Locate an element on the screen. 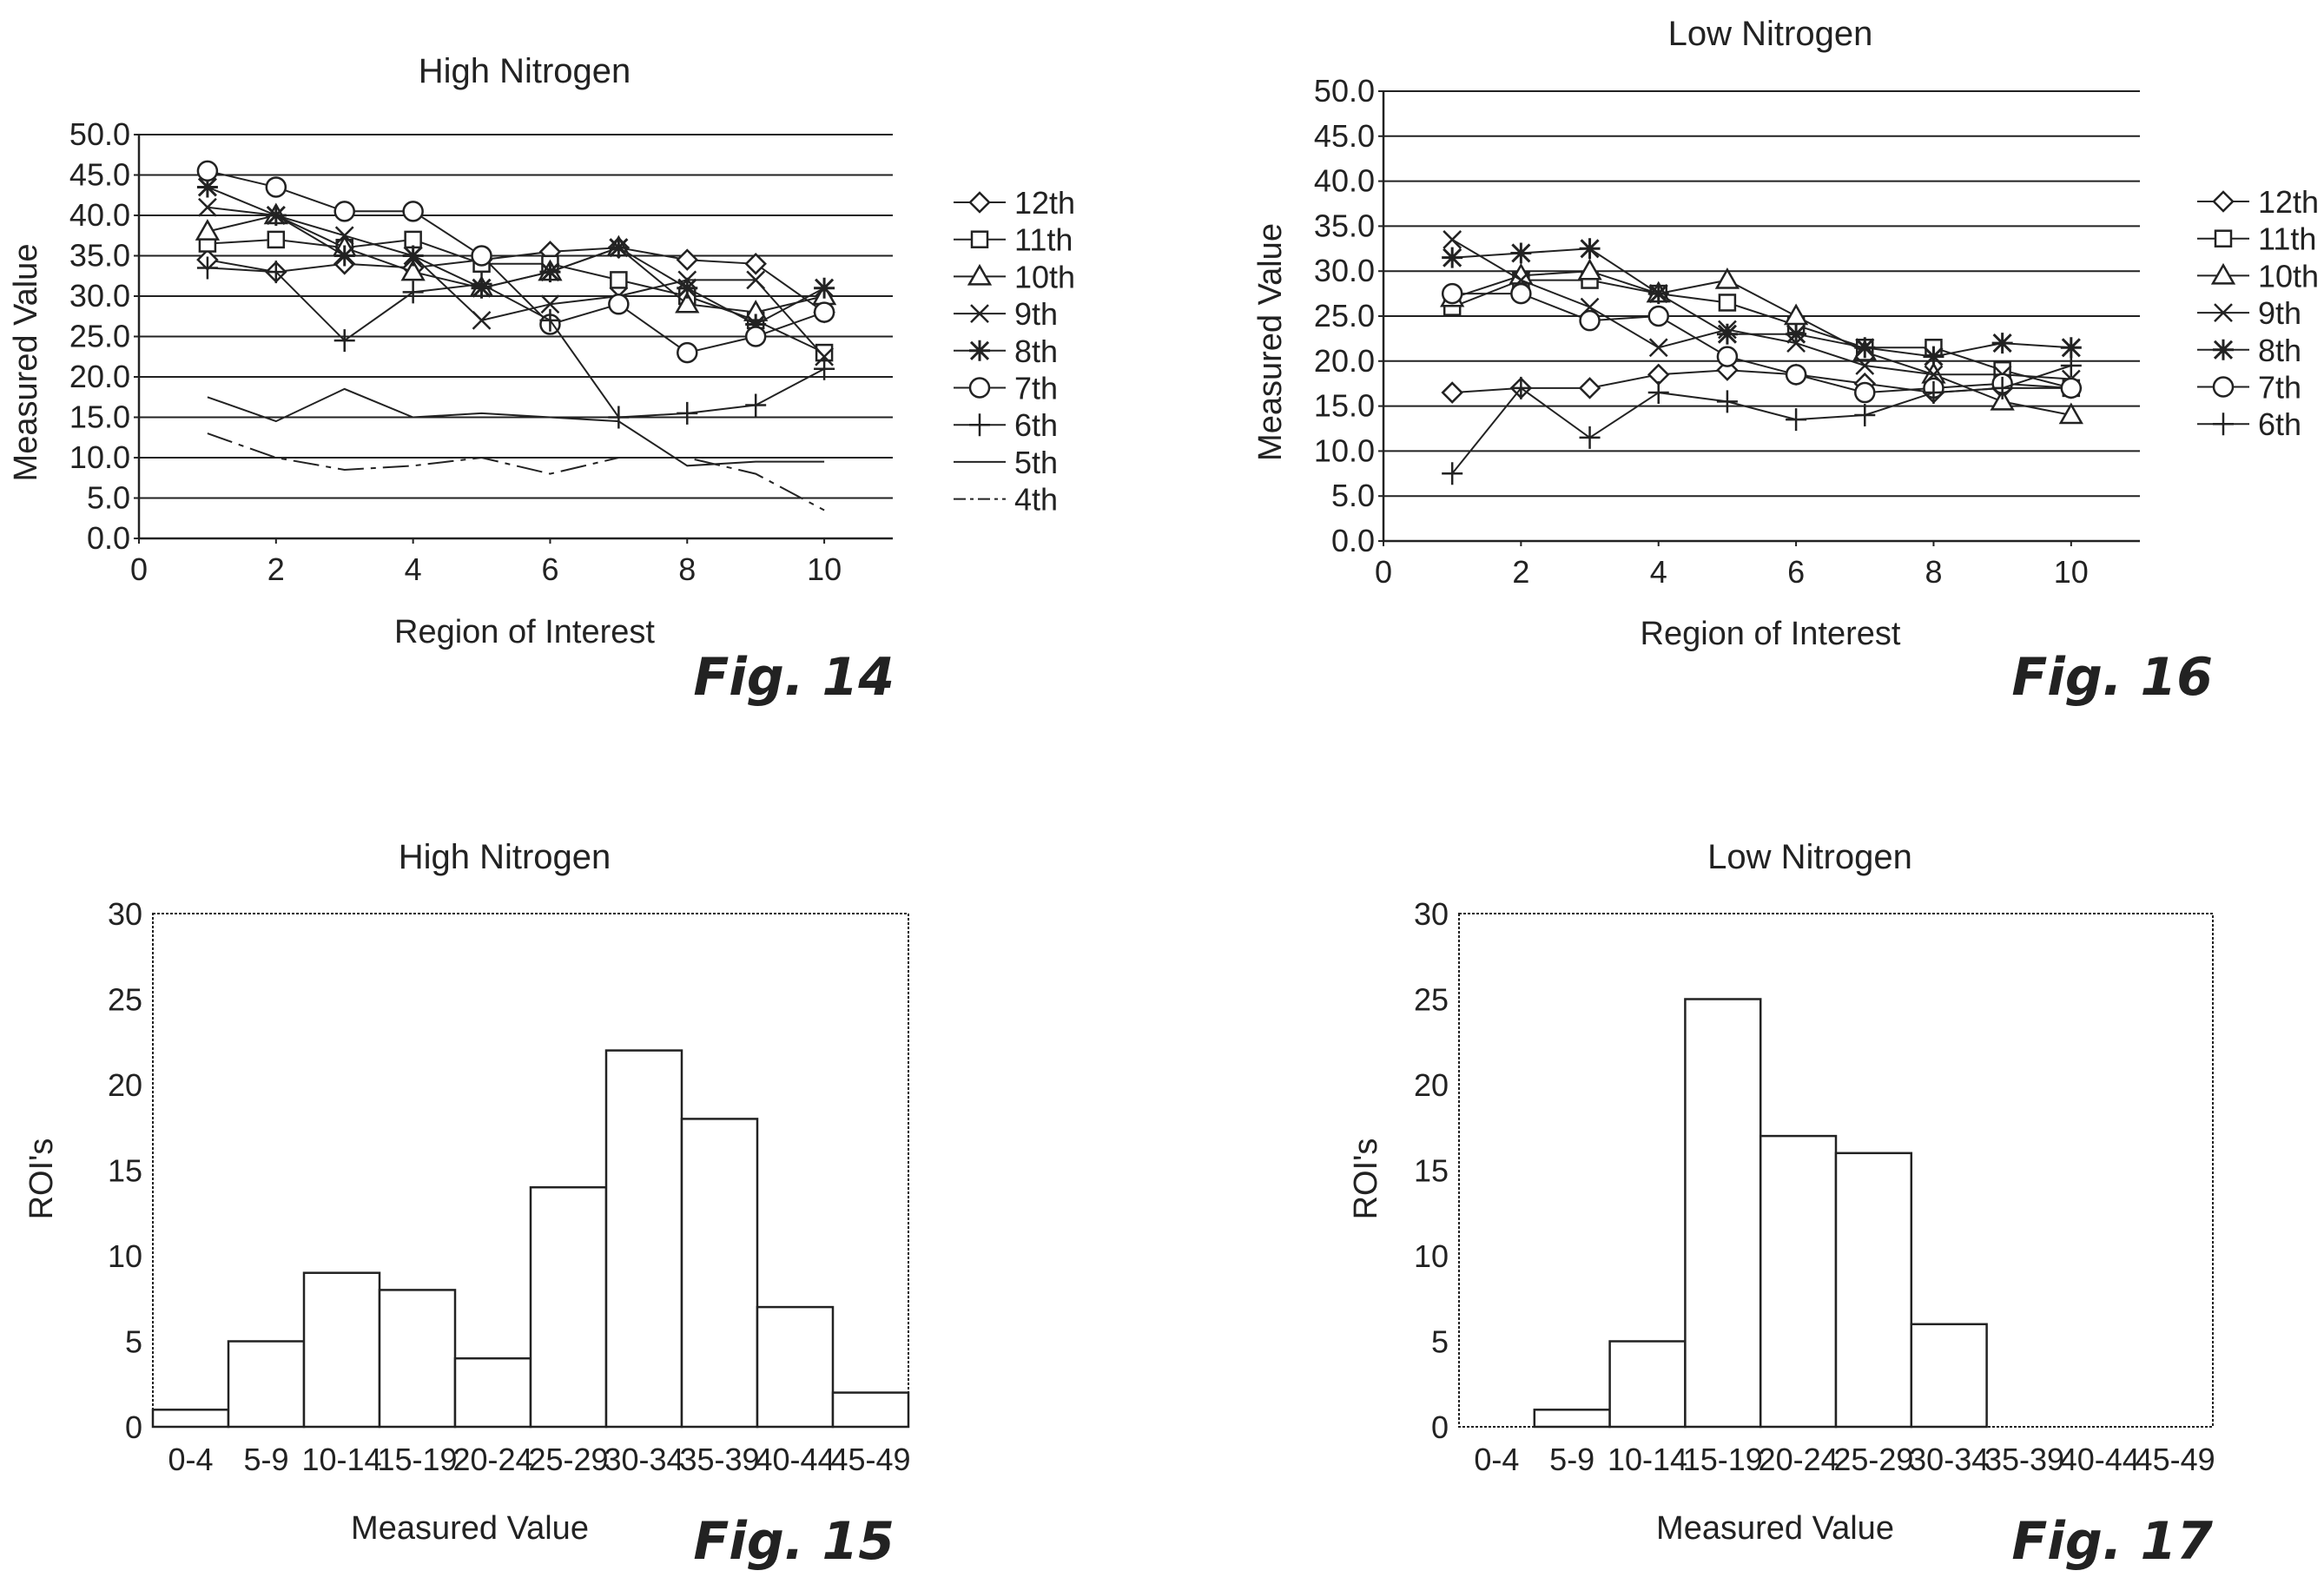 This screenshot has width=2324, height=1584. fig15-category-label: 25-29 is located at coordinates (568, 1460).